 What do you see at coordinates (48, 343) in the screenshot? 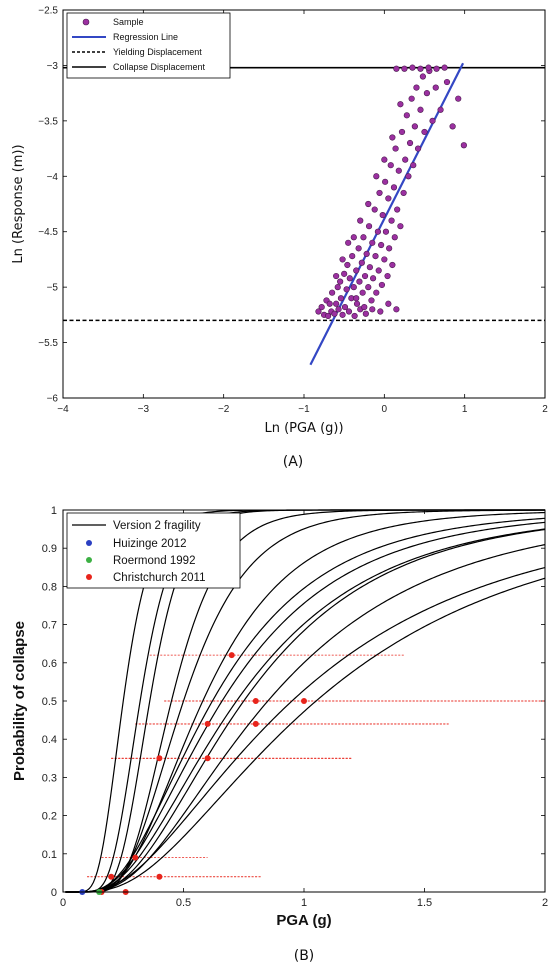
I see `y-tick-label-a: −5.5` at bounding box center [48, 343].